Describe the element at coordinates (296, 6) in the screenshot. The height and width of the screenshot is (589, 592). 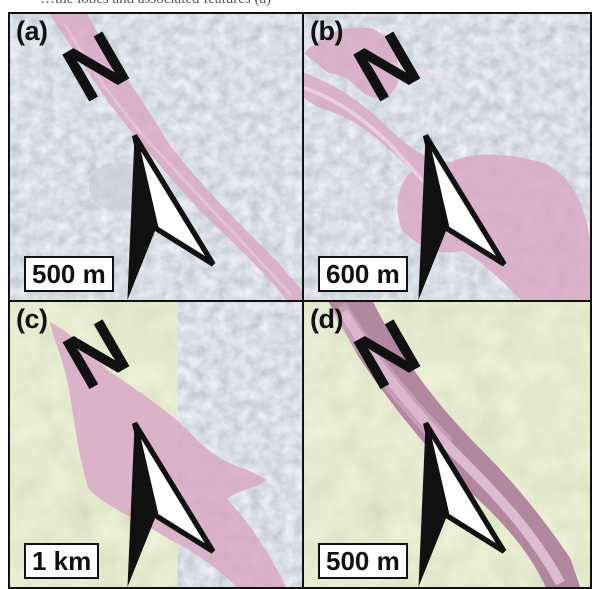
I see `top-caption-strip: …the lobes and associated features (a)` at that location.